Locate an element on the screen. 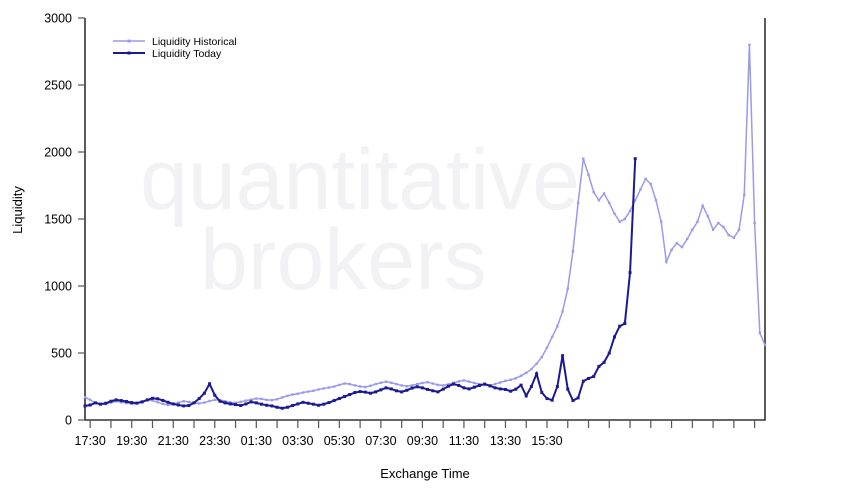 The image size is (850, 500). x-tick-label: 11:30 is located at coordinates (464, 441).